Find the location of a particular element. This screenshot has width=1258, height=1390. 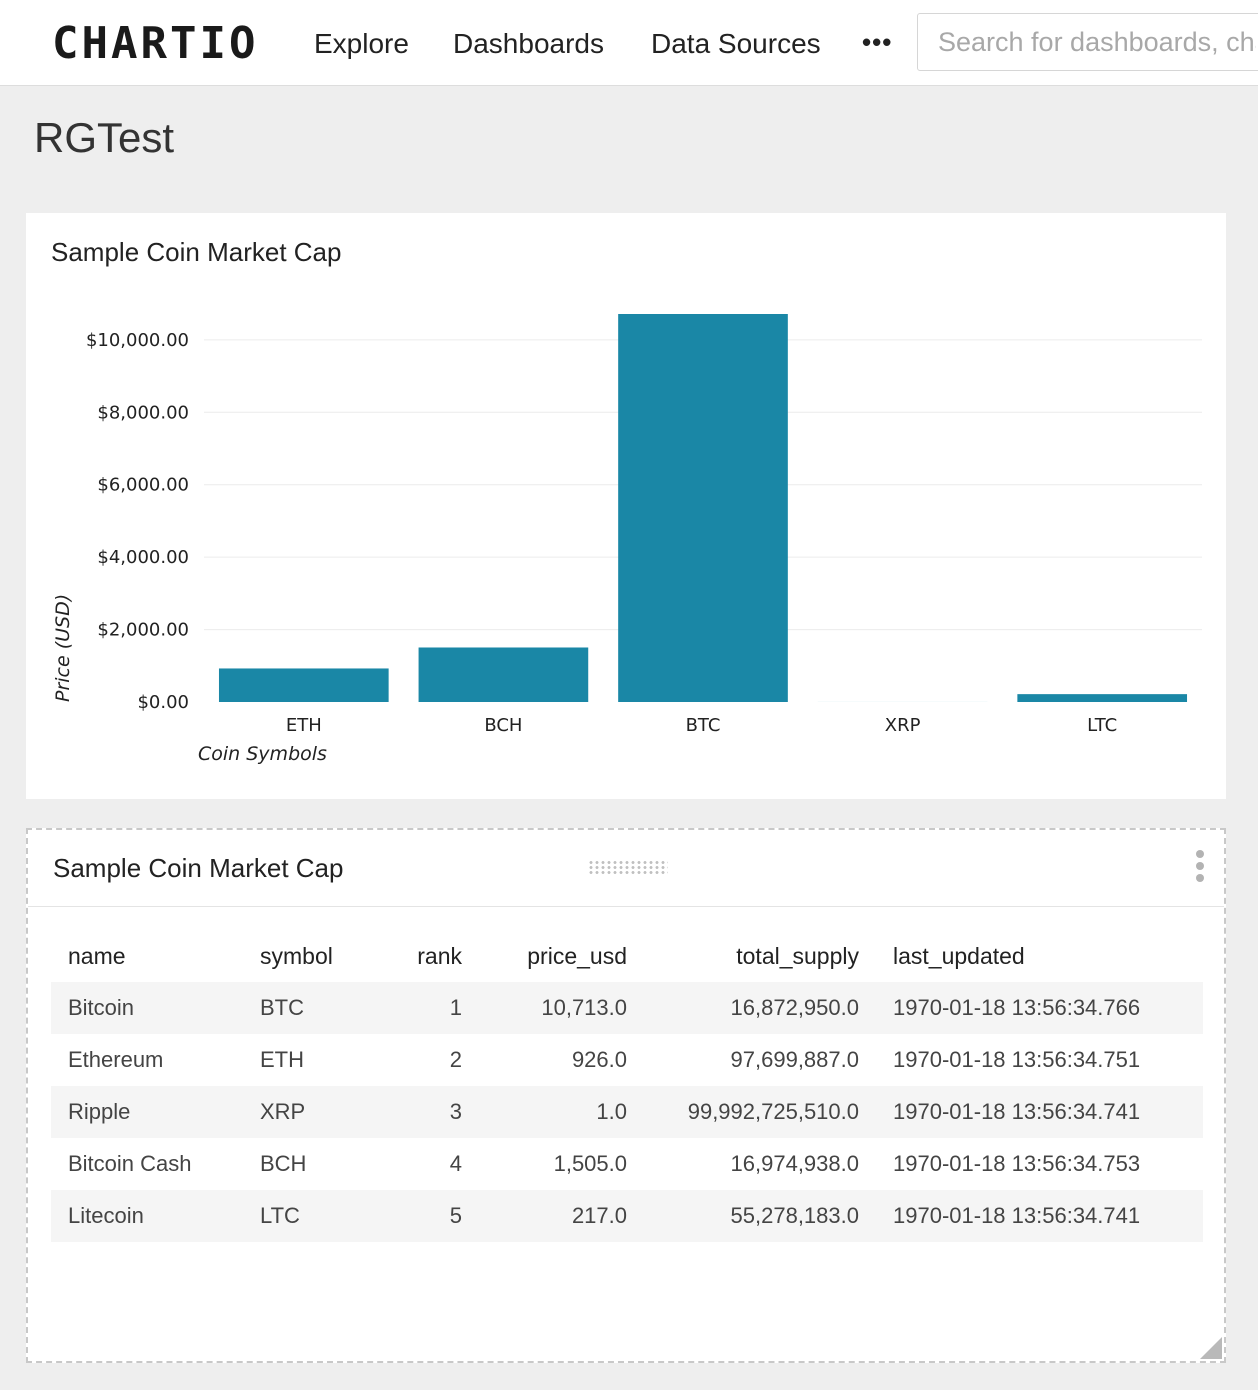

y-tick-label: $6,000.00 is located at coordinates (143, 485).